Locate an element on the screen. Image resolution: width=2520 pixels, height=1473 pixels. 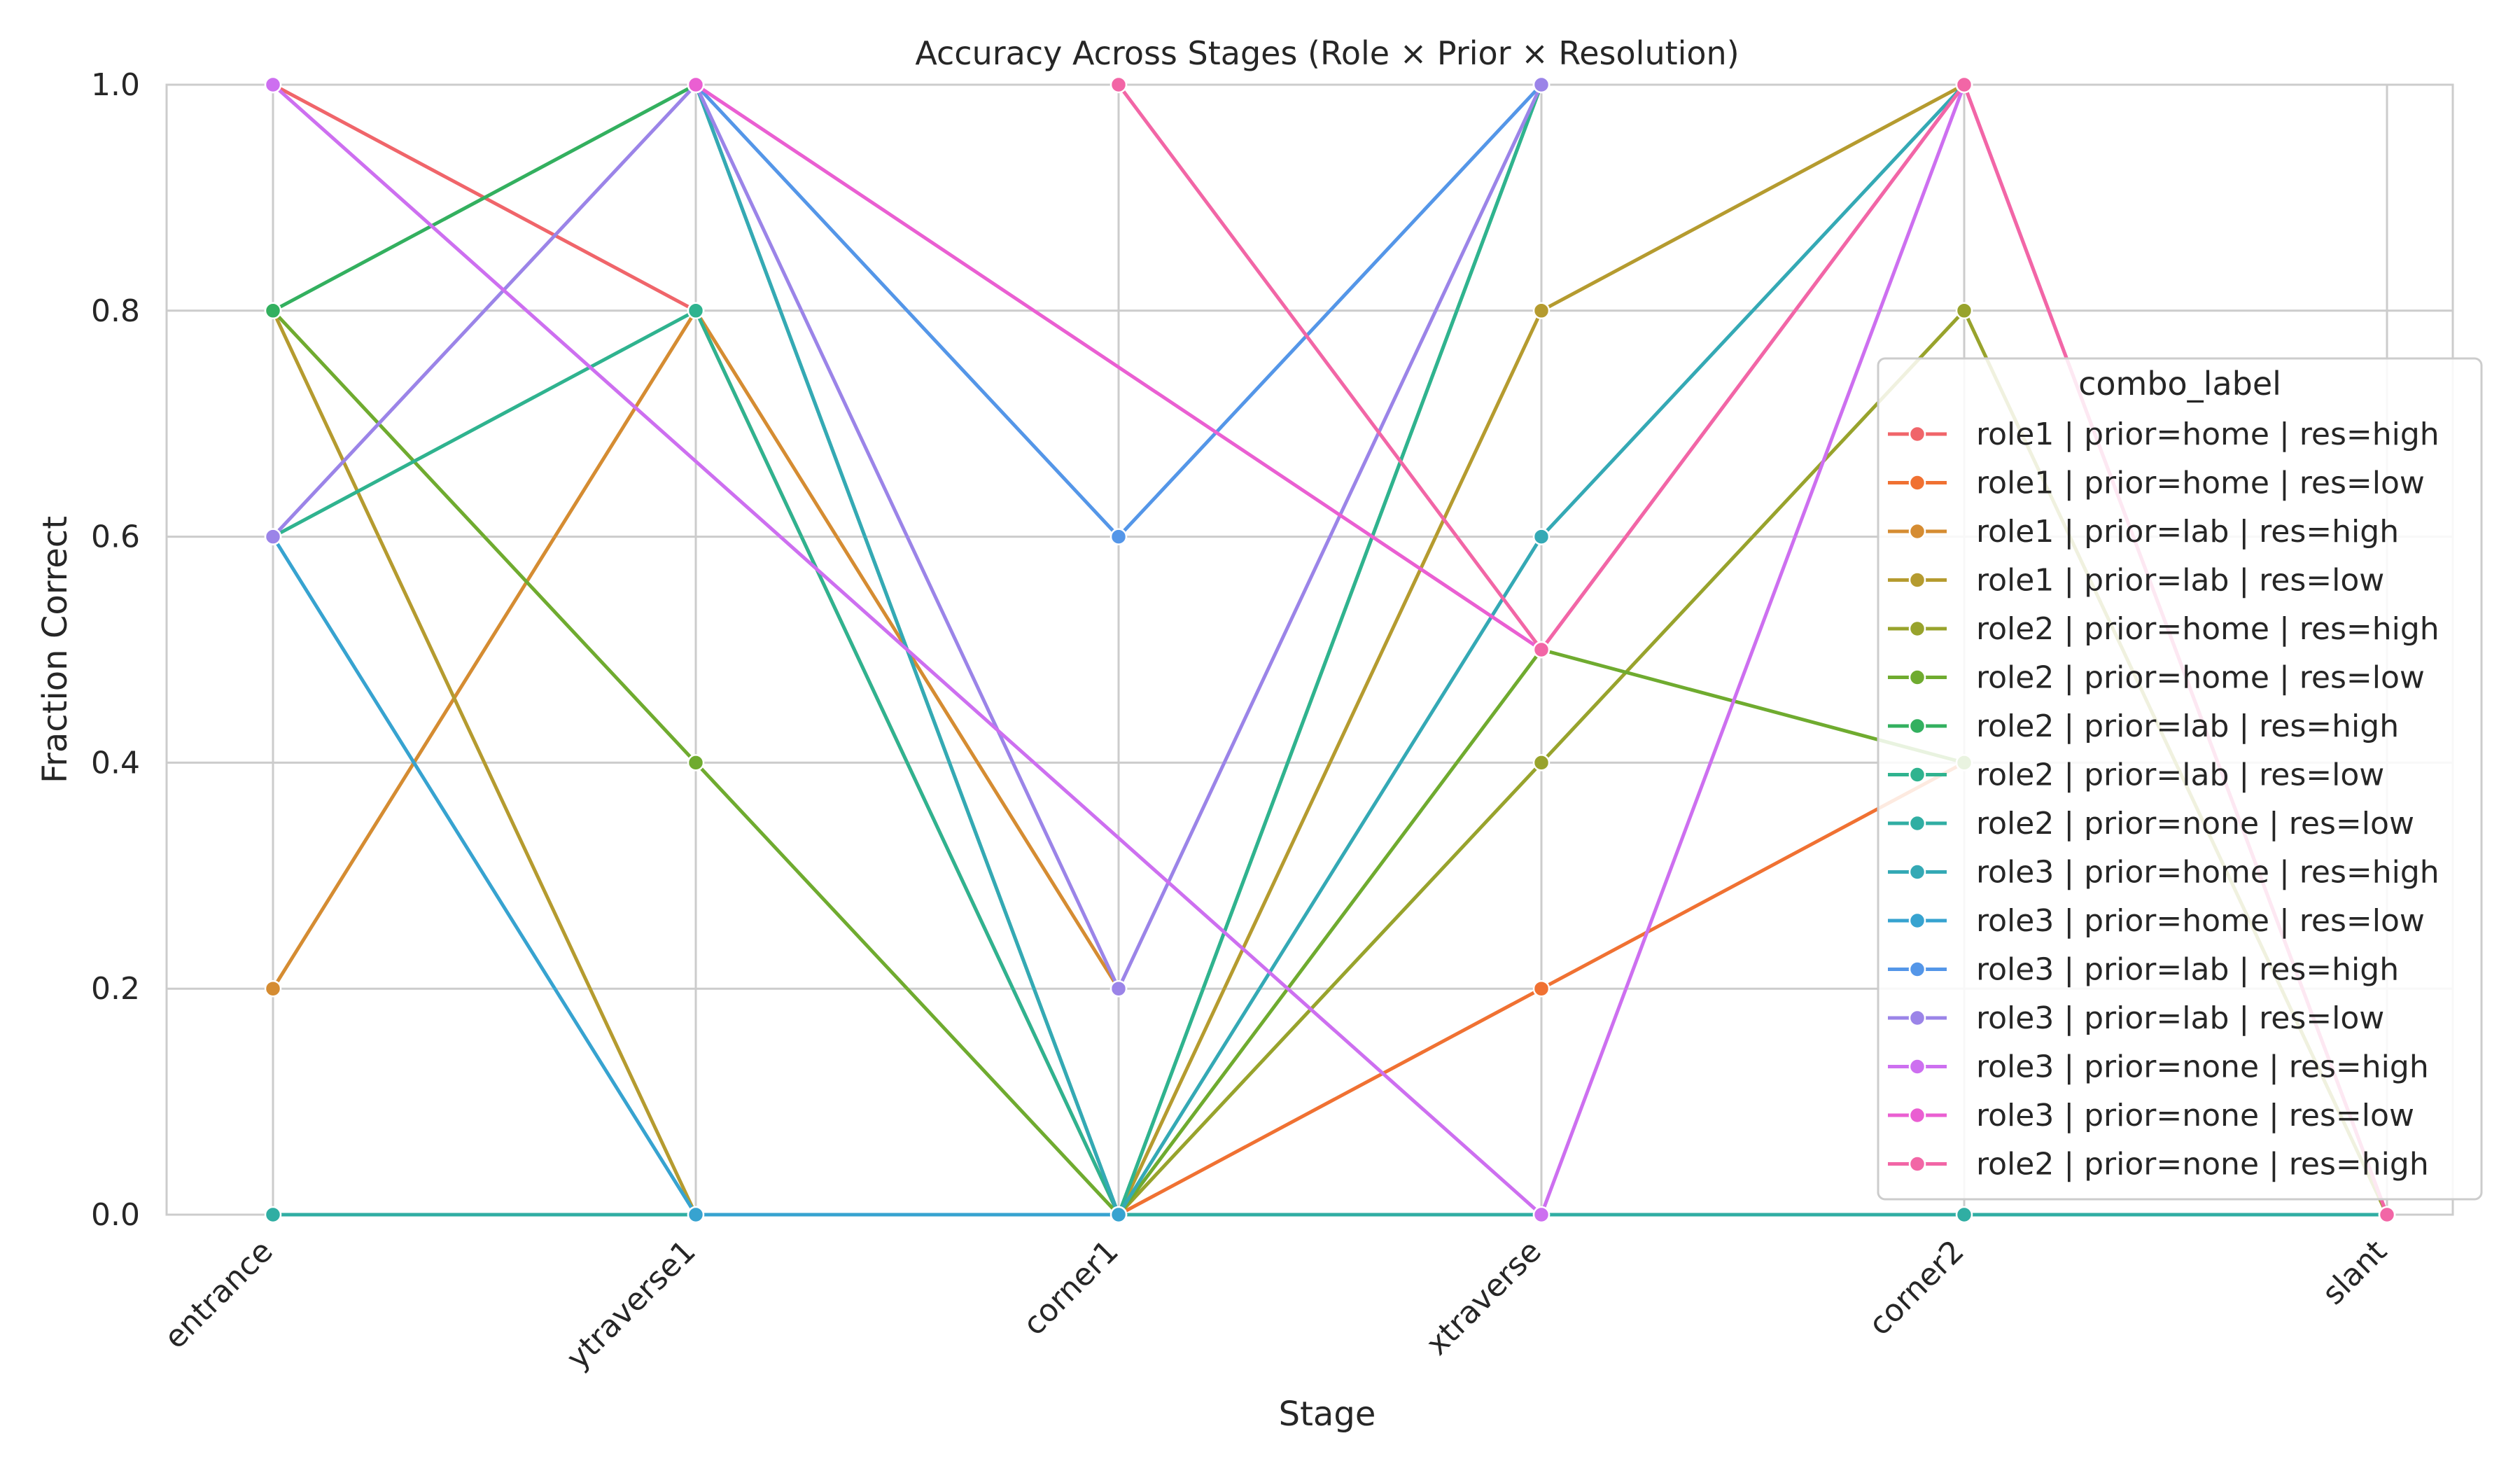
legend-item: role3 | prior=lab | res=high is located at coordinates (2143, 970).